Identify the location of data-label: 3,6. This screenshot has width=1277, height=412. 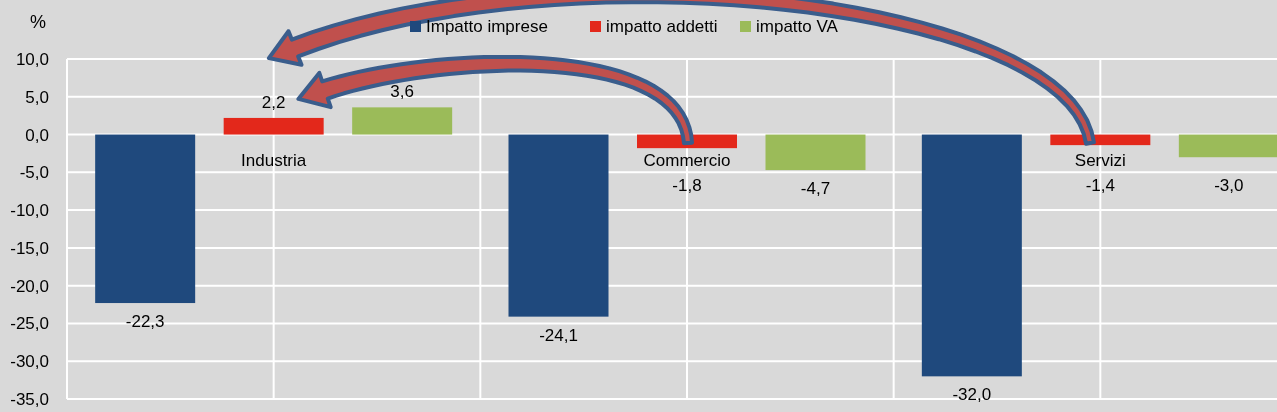
(402, 92).